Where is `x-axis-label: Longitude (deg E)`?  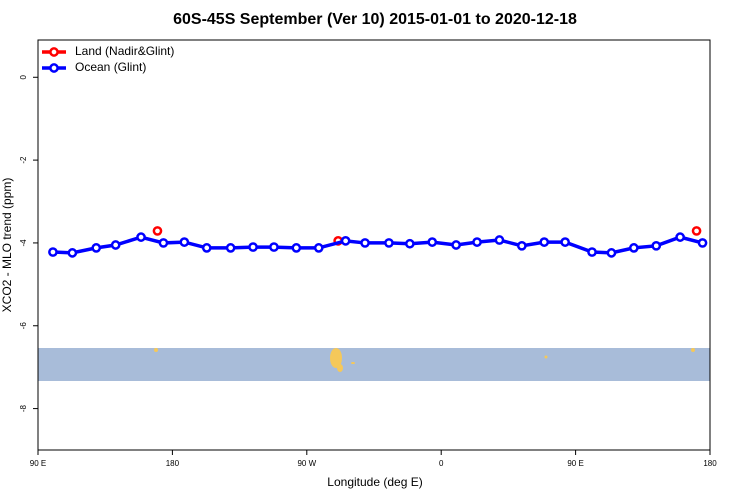
x-axis-label: Longitude (deg E) is located at coordinates (374, 482).